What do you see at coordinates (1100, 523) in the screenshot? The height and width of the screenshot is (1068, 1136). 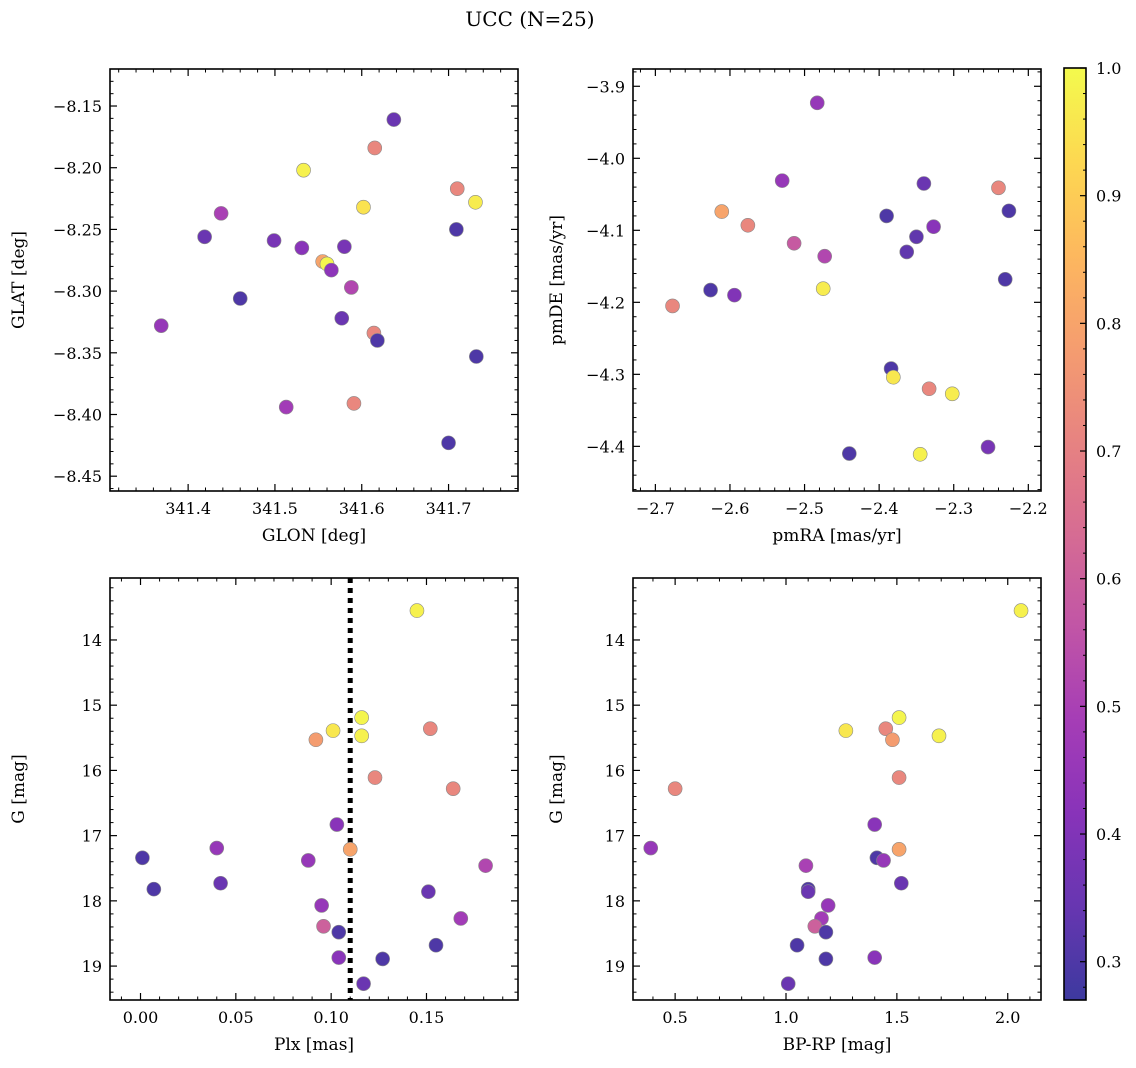 I see `colorbar-ticks: 0.3 0.4 0.5 0.6 0.7 0.8 0.9 1.0` at bounding box center [1100, 523].